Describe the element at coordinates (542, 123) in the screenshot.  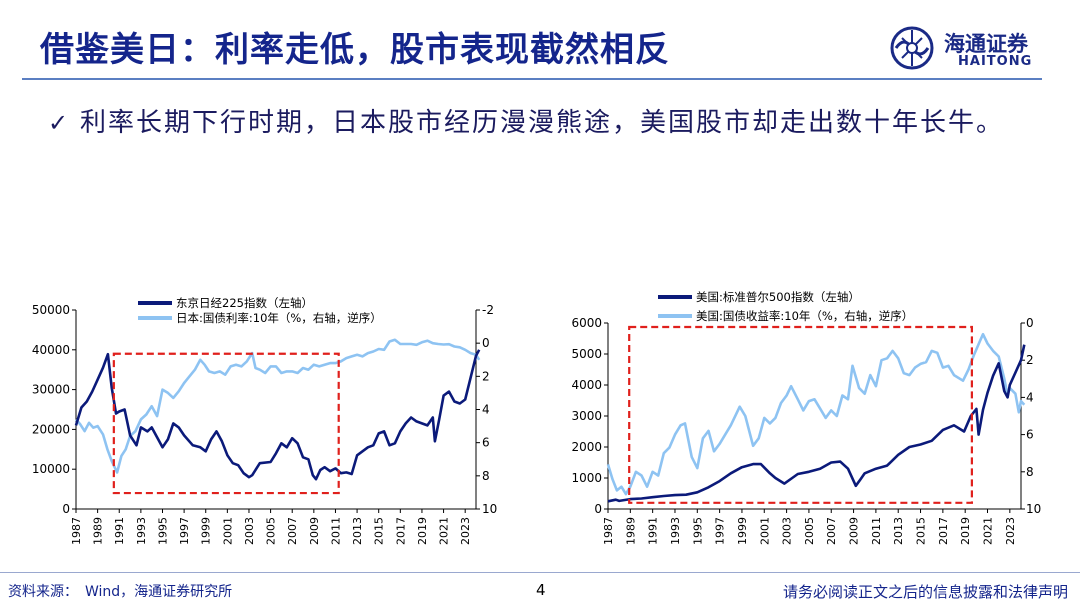
I see `bullet-text: 利率长期下行时期，日本股市经历漫漫熊途，美国股市却走出数十年长牛。` at that location.